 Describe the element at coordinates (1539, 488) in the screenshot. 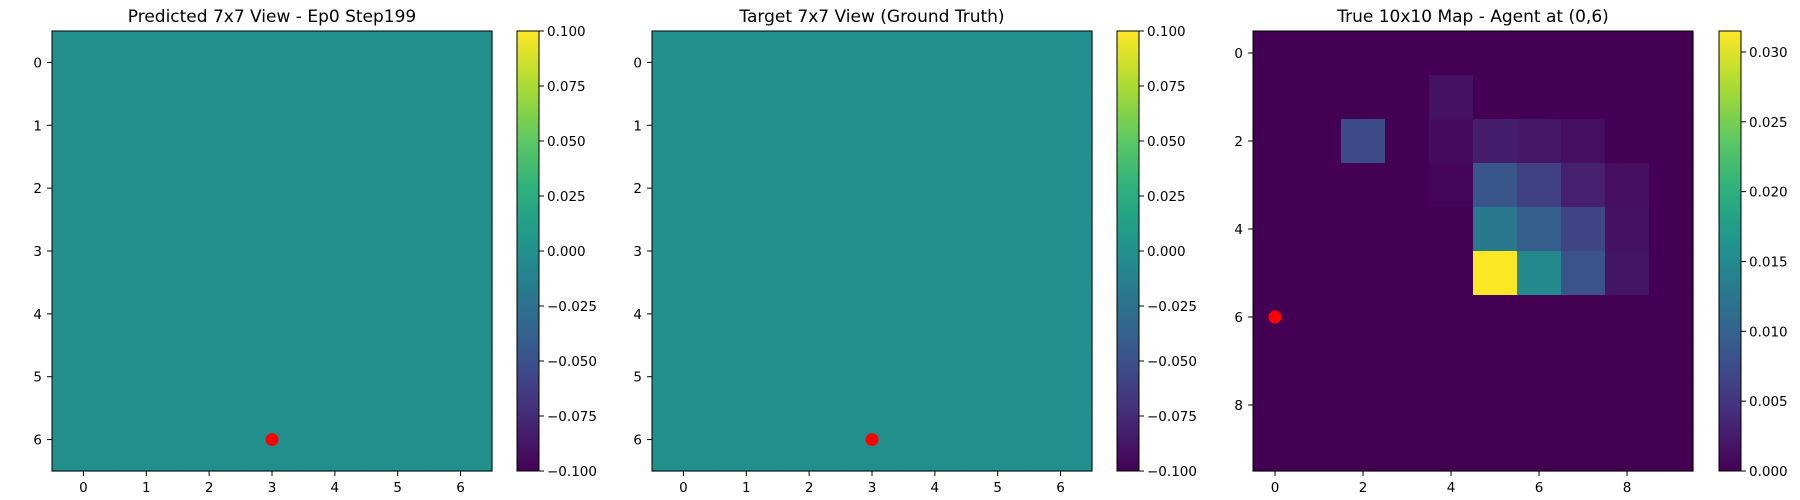

I see `x-tick-label: 6` at that location.